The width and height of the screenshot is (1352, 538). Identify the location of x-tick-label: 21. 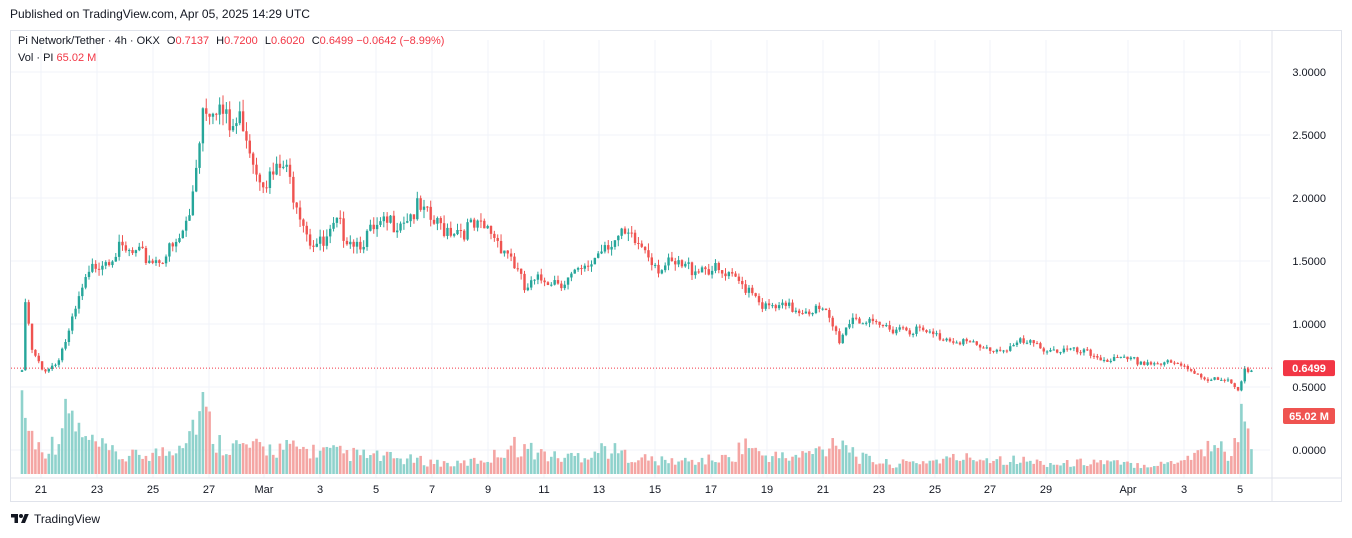
(823, 490).